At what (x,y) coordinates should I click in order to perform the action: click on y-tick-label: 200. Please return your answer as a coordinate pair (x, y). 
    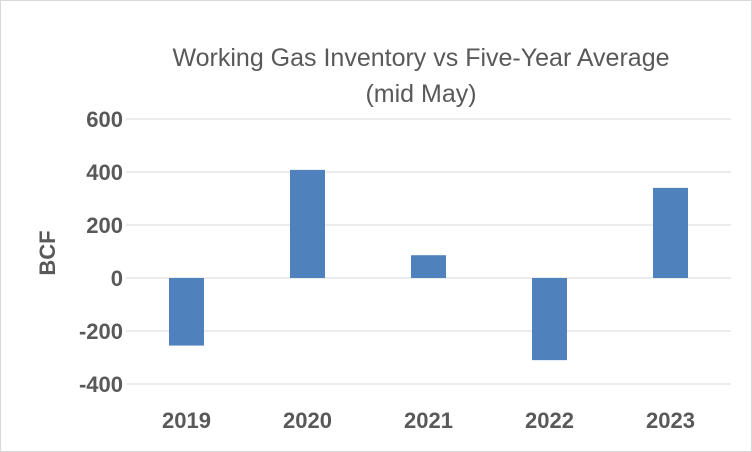
    Looking at the image, I should click on (104, 225).